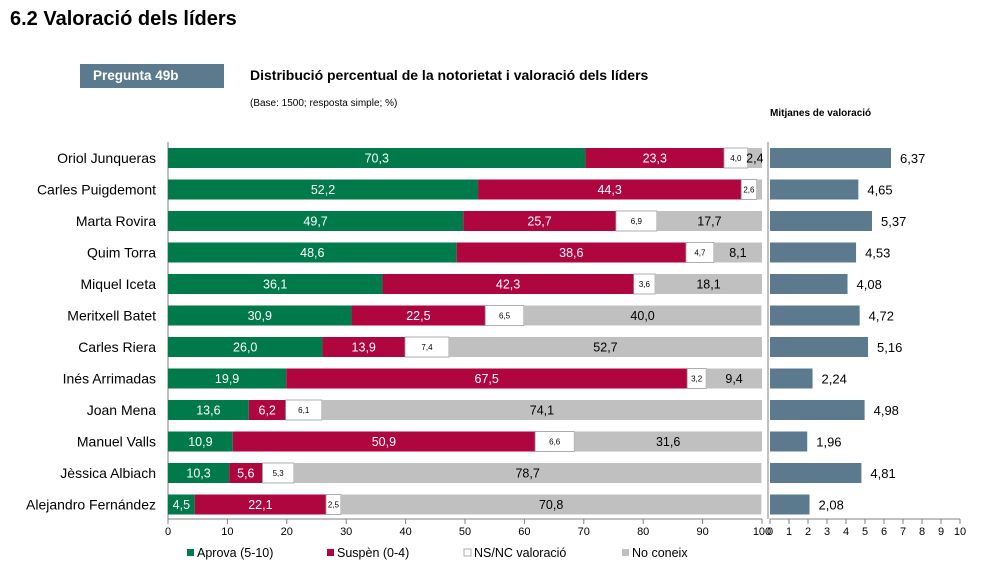 This screenshot has height=578, width=987. Describe the element at coordinates (287, 532) in the screenshot. I see `x-tick-label: 20` at that location.